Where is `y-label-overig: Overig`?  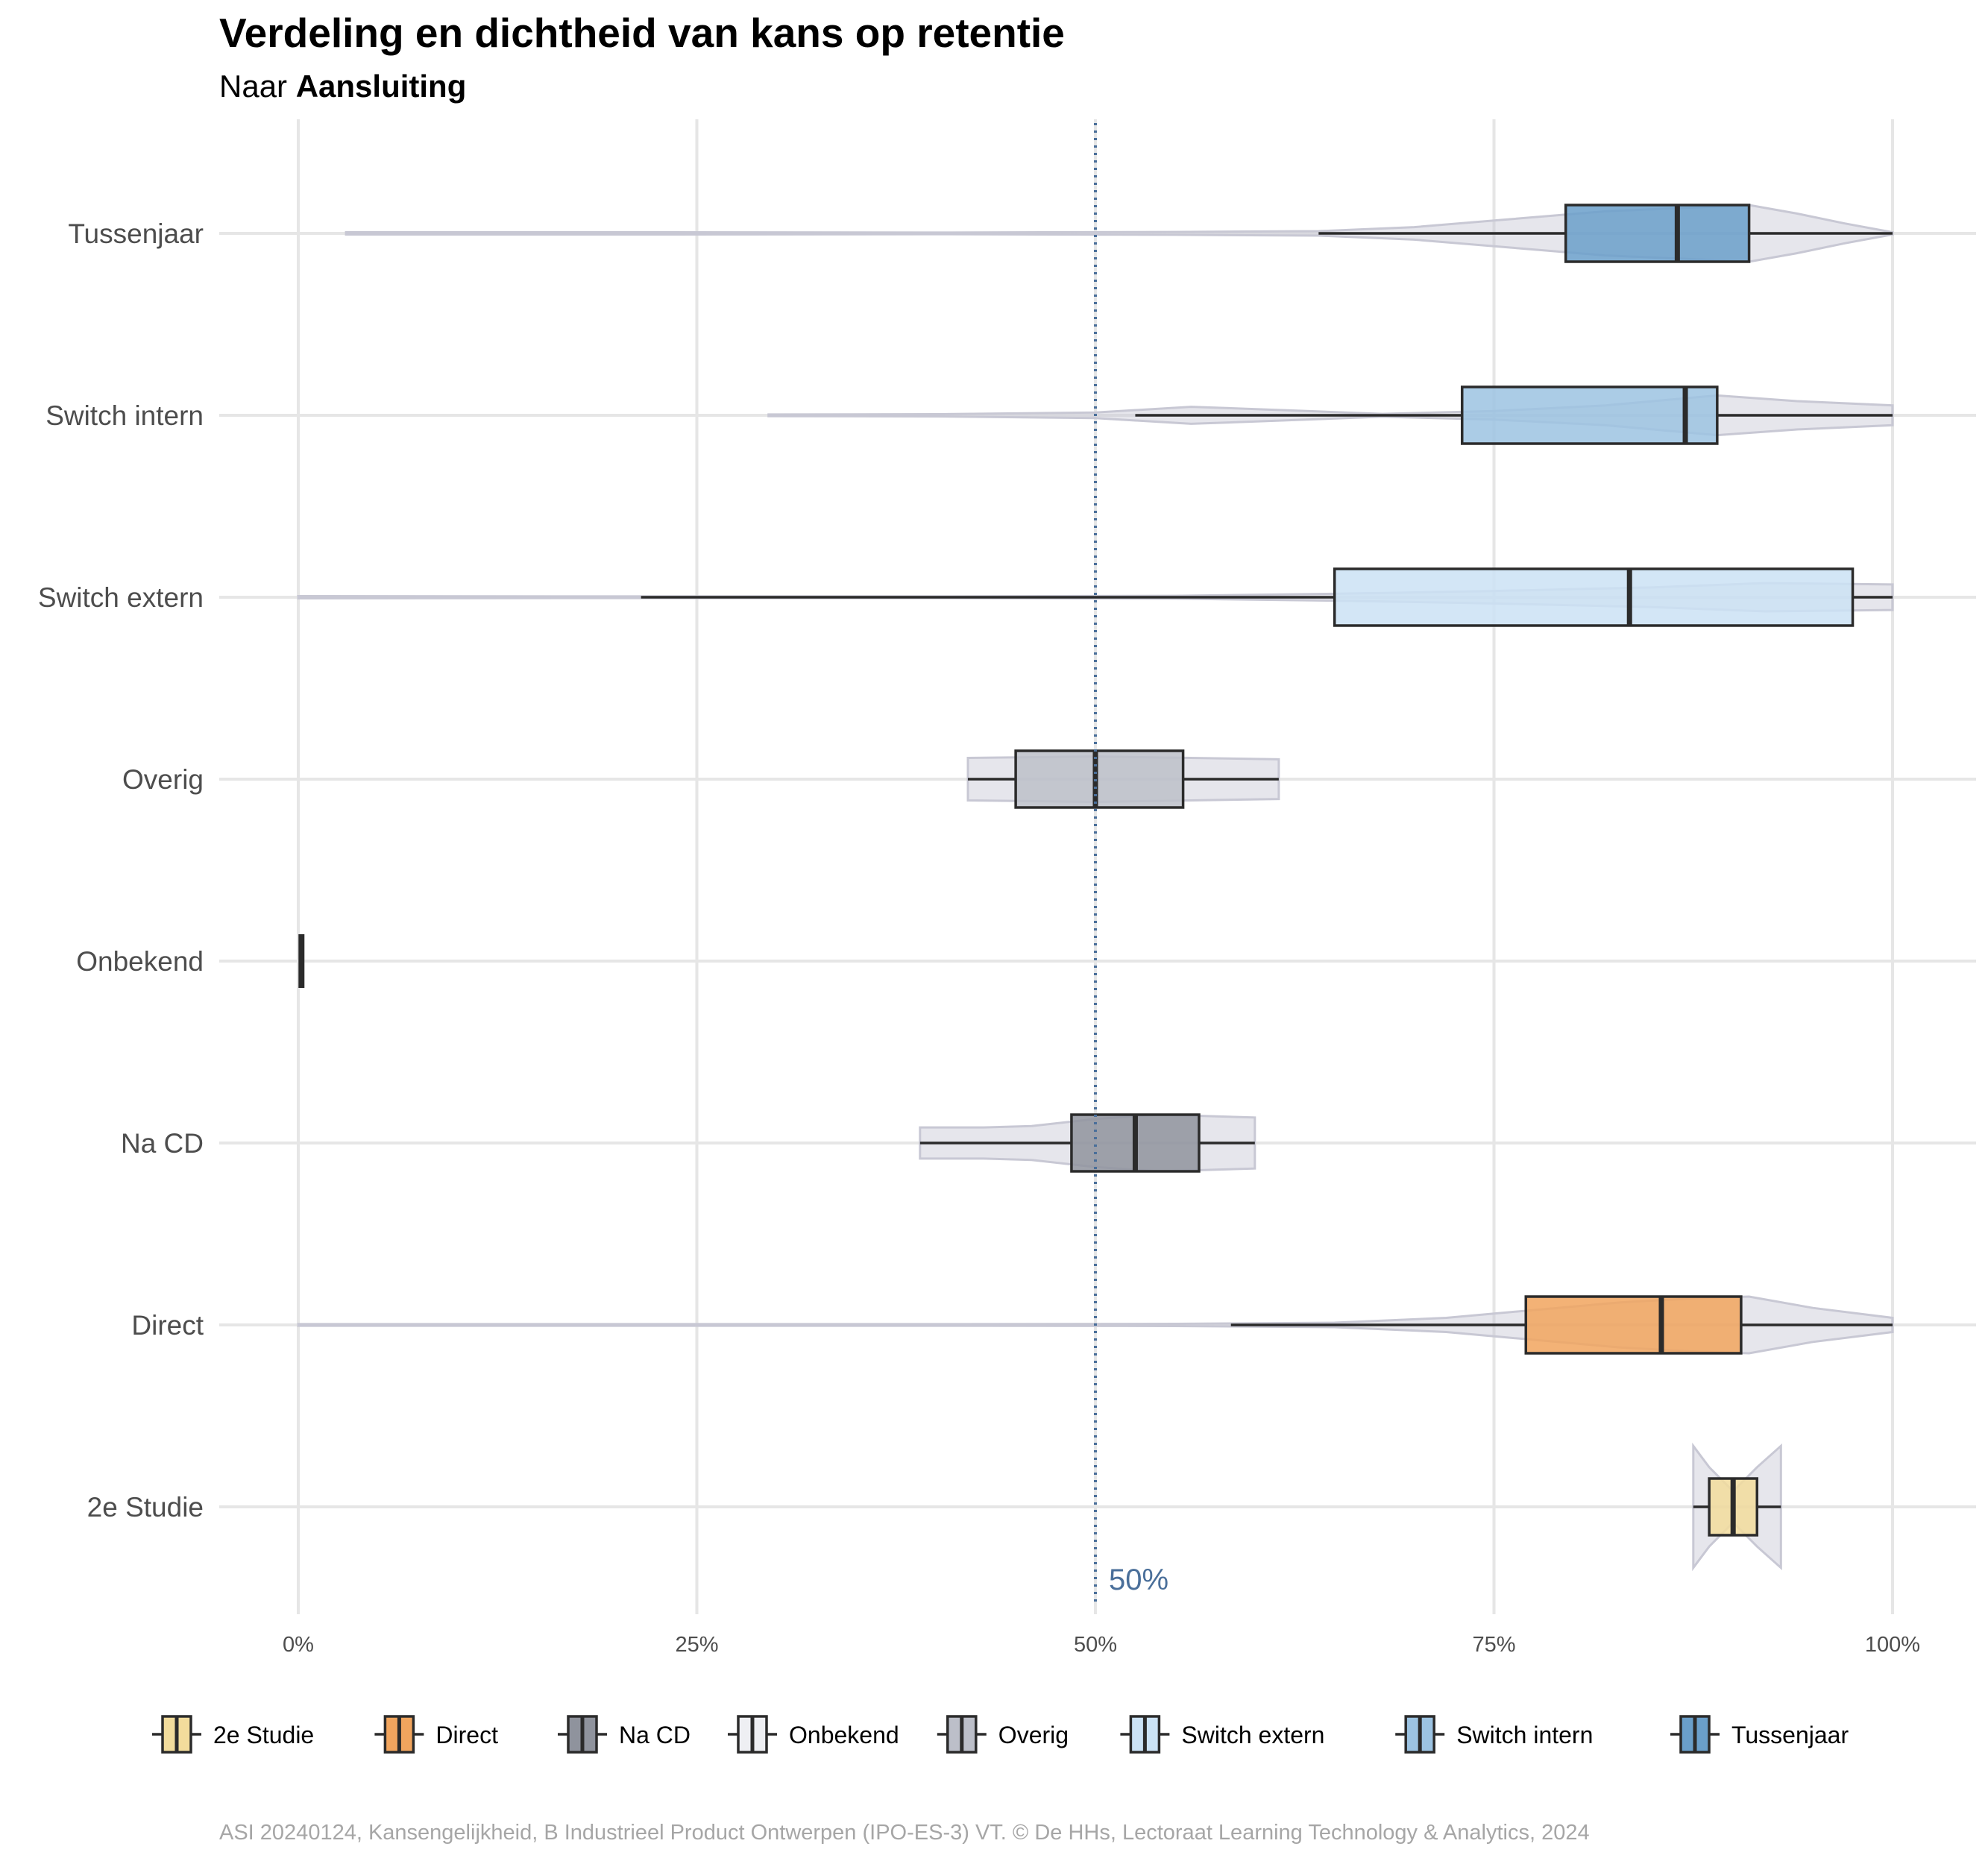
y-label-overig: Overig is located at coordinates (163, 779).